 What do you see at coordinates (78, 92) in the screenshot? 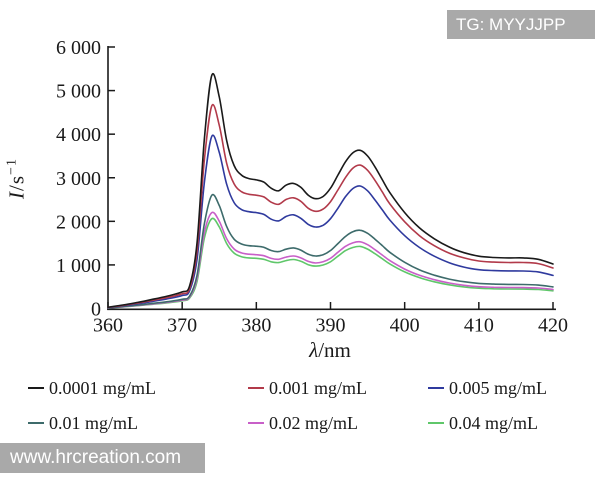
I see `y-tick-label: 5 000` at bounding box center [78, 92].